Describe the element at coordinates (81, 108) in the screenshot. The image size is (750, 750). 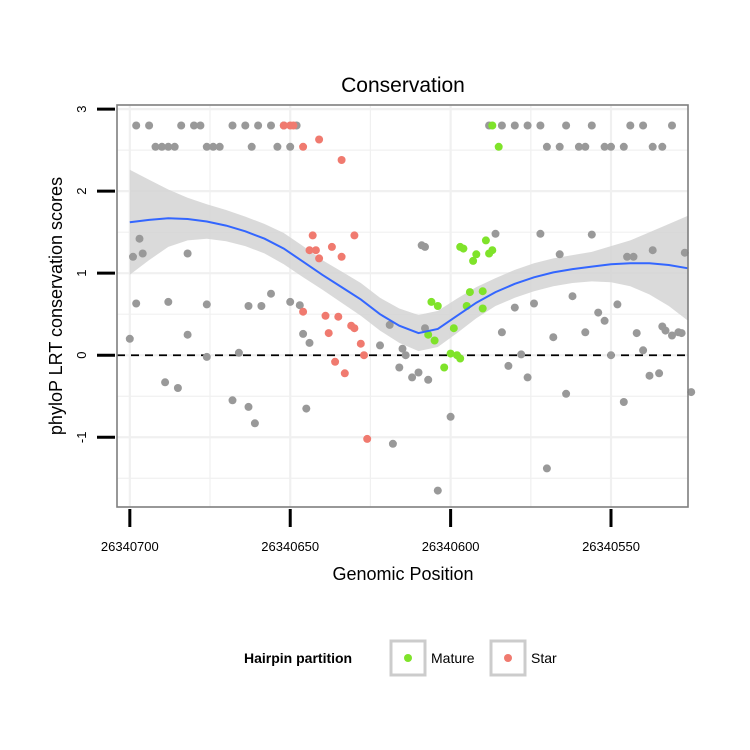
I see `y-tick-label: 3` at that location.